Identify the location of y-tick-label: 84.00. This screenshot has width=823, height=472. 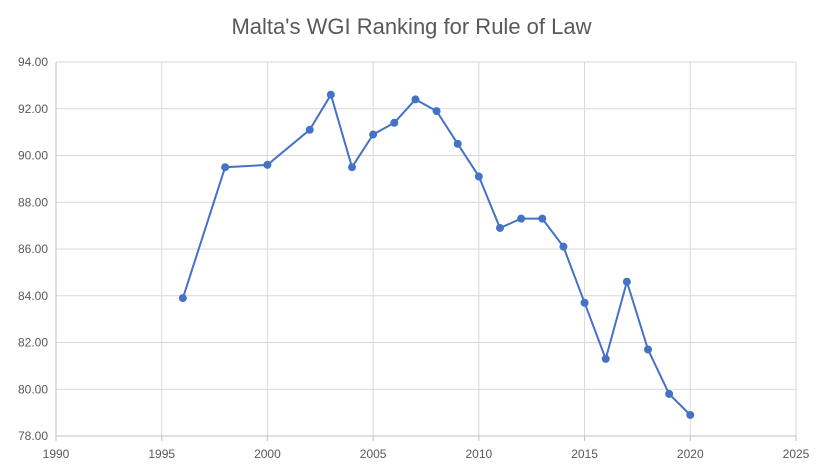
(33, 296).